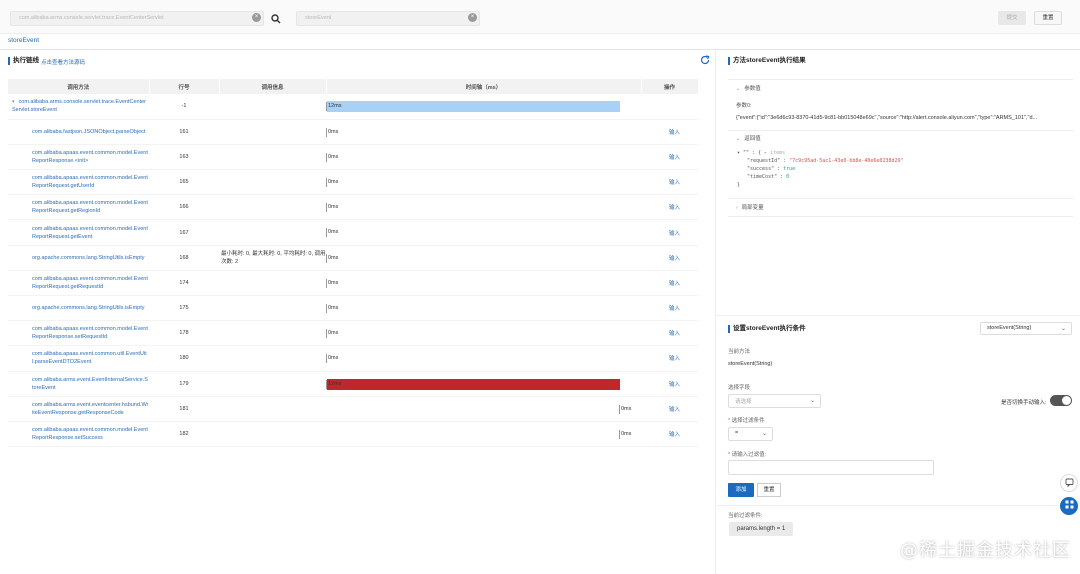 Image resolution: width=1080 pixels, height=574 pixels. I want to click on expand-icon: ▾, so click(13, 102).